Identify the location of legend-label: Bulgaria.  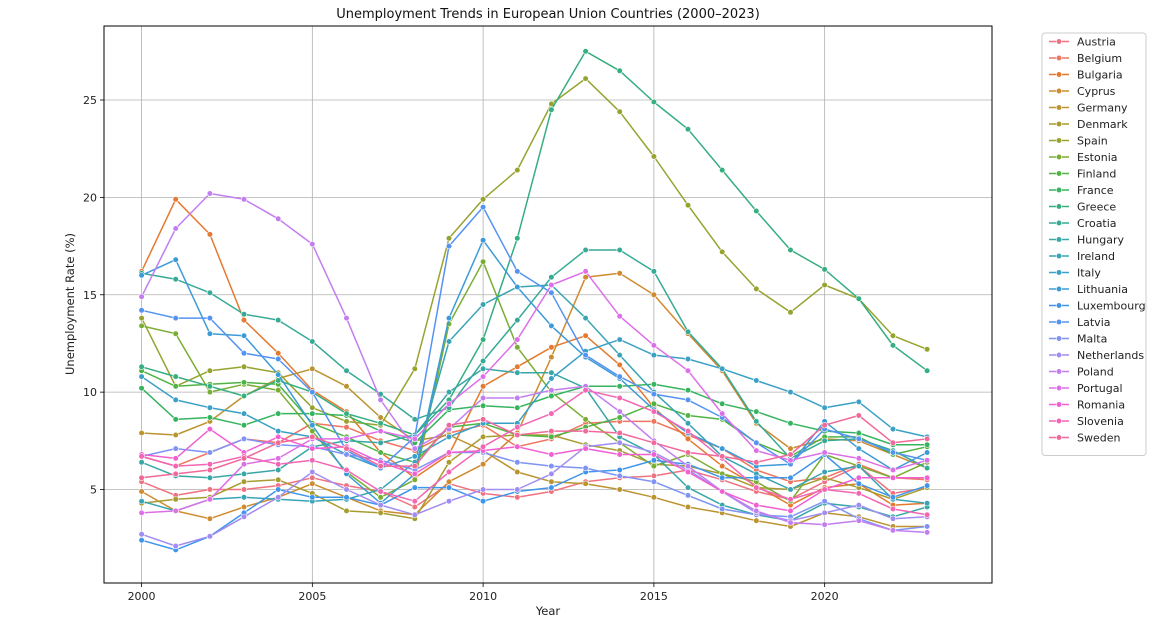
(1100, 75).